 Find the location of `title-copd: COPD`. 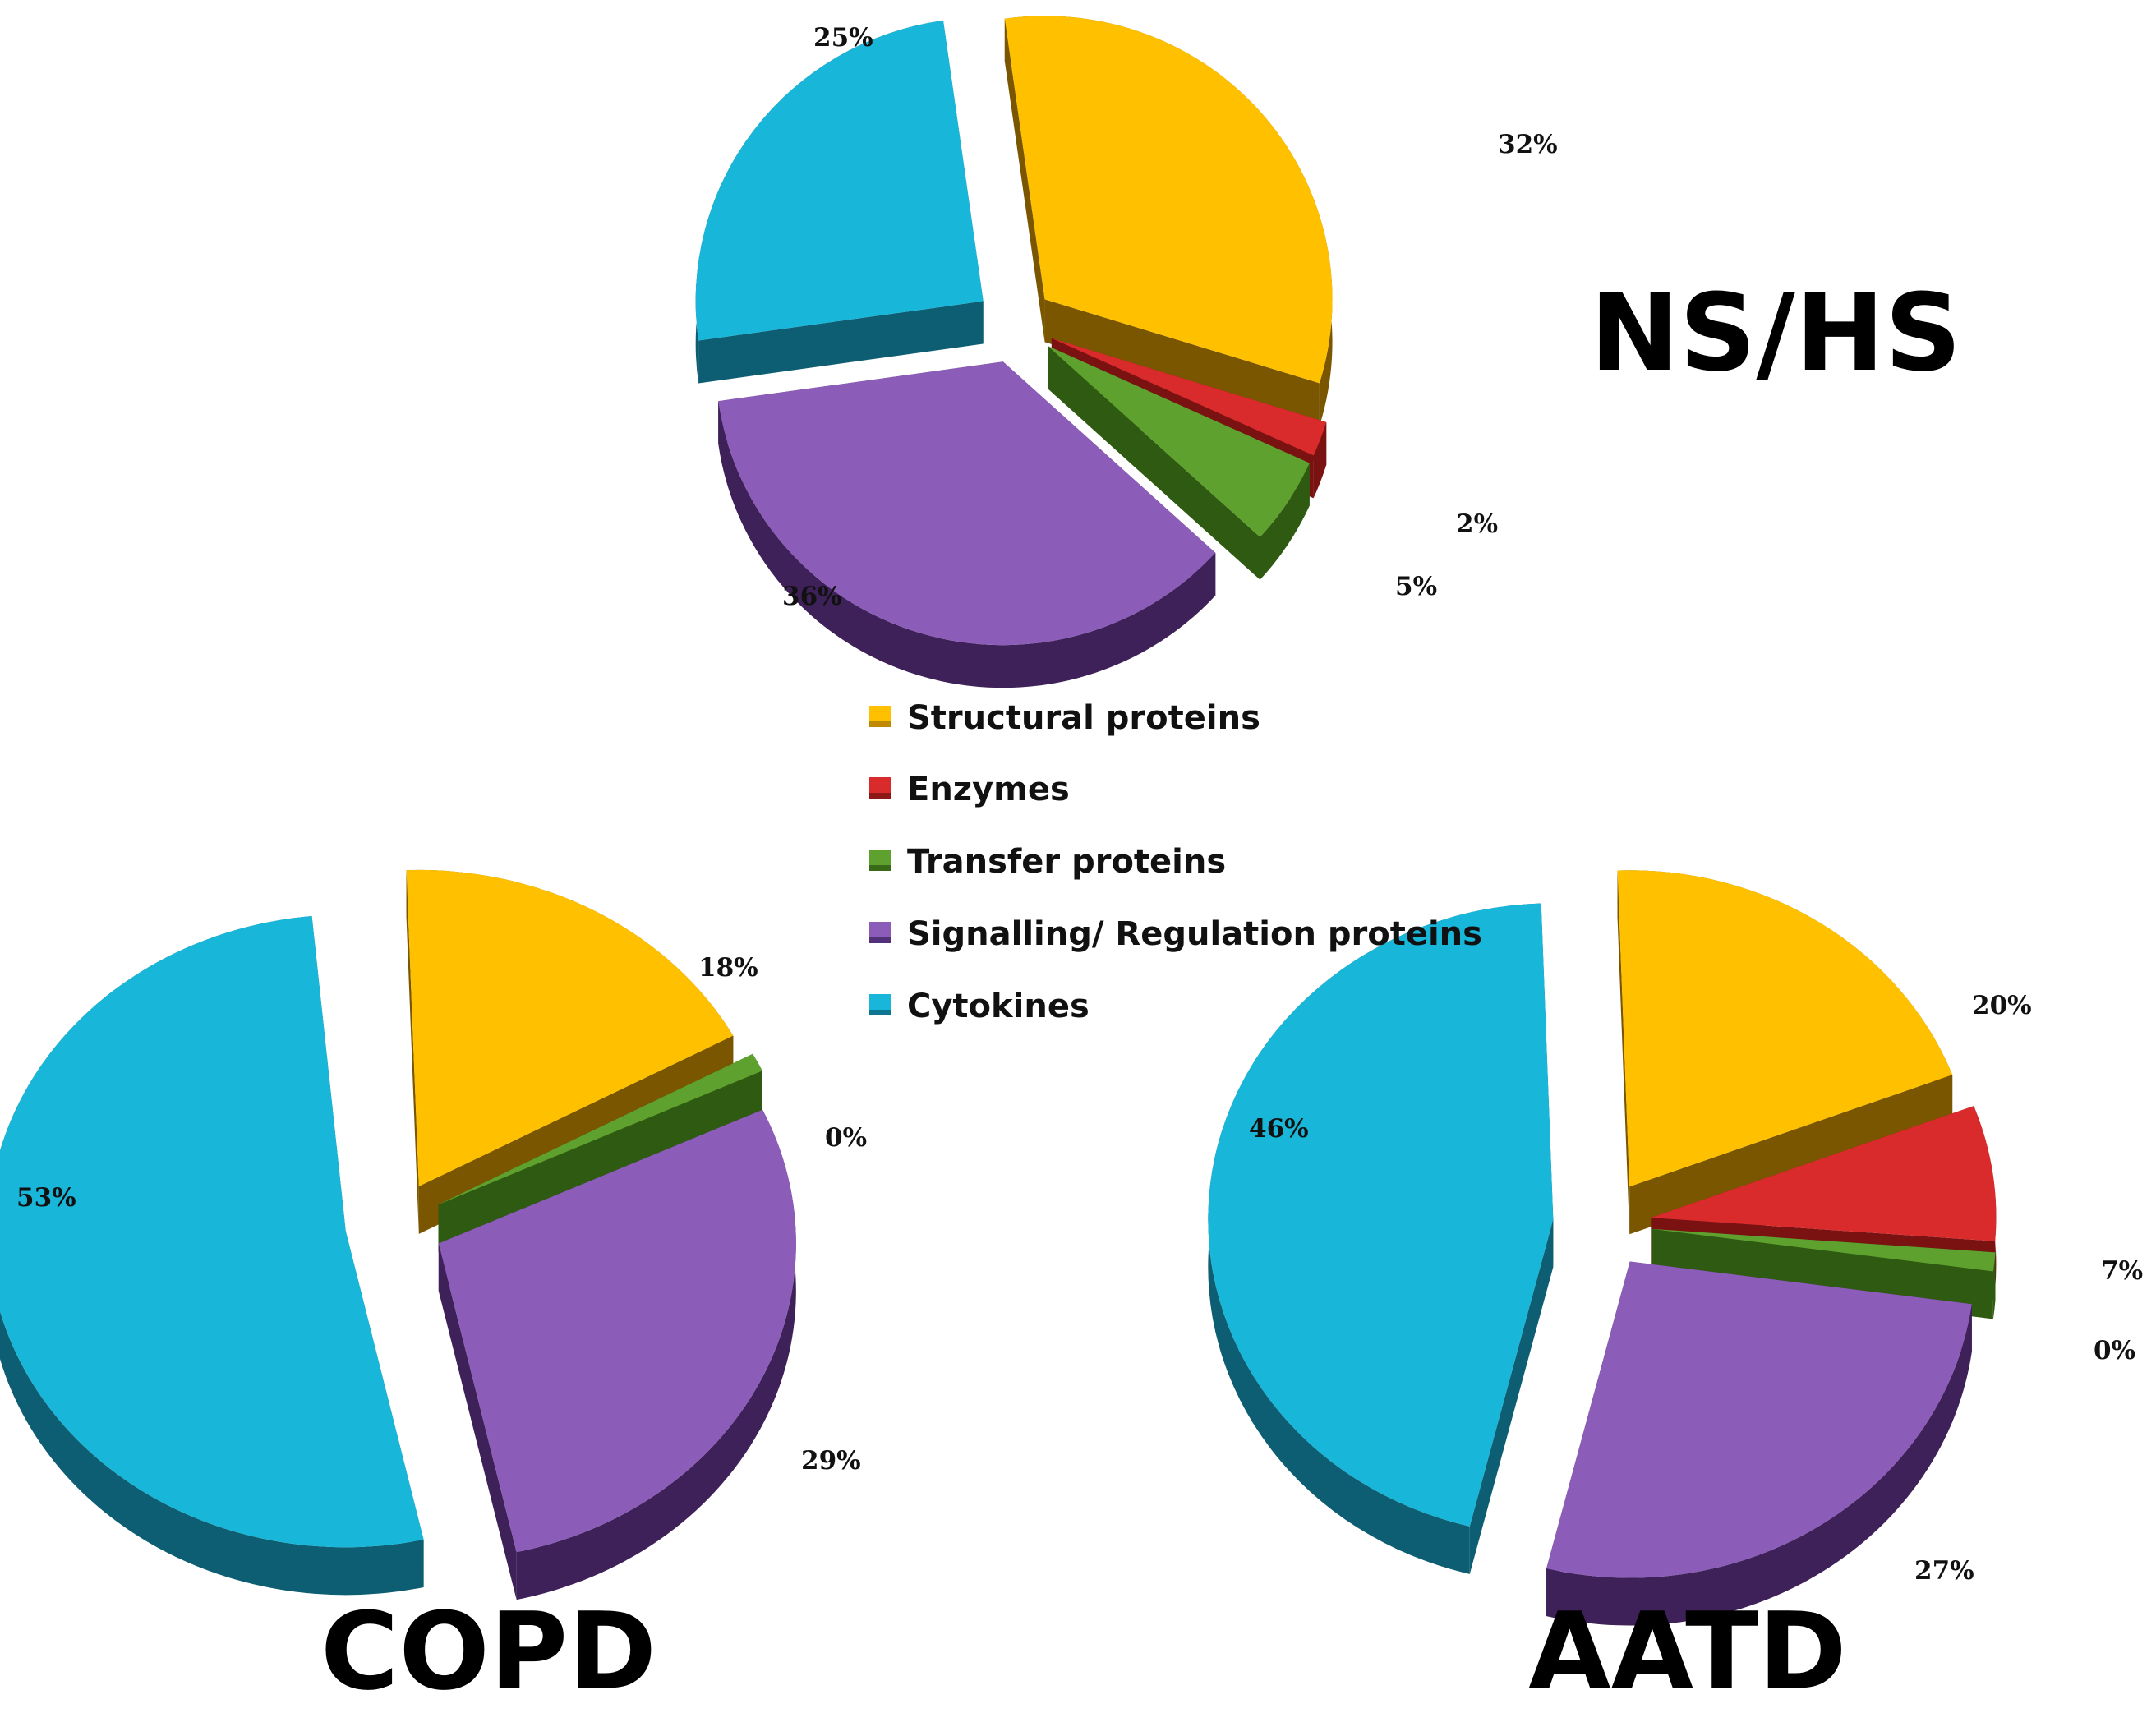

title-copd: COPD is located at coordinates (488, 1651).